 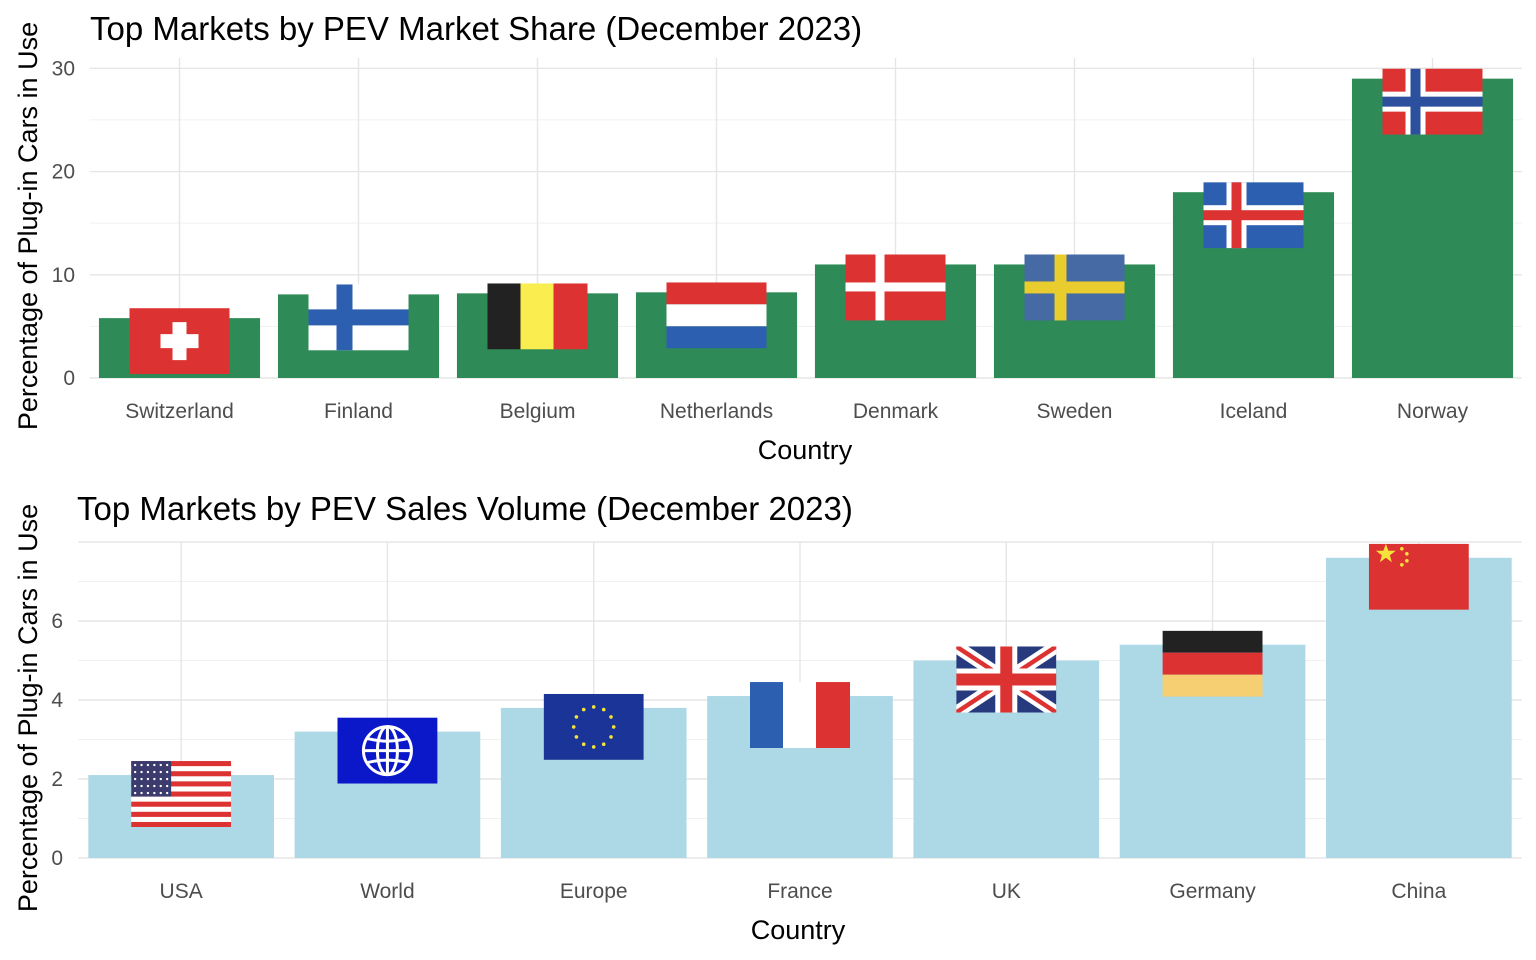 What do you see at coordinates (1418, 576) in the screenshot?
I see `flag-china-icon` at bounding box center [1418, 576].